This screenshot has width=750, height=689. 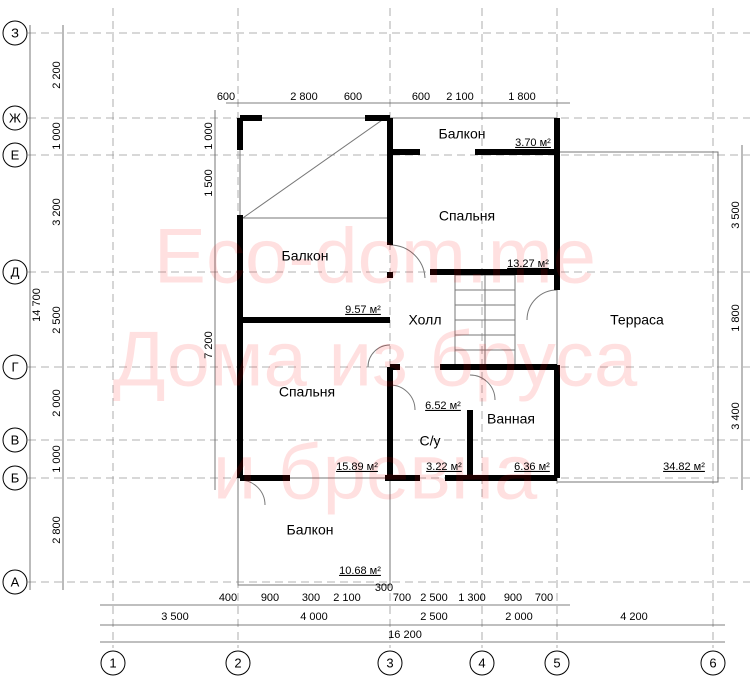 What do you see at coordinates (405, 635) in the screenshot?
I see `dimension: 16 200` at bounding box center [405, 635].